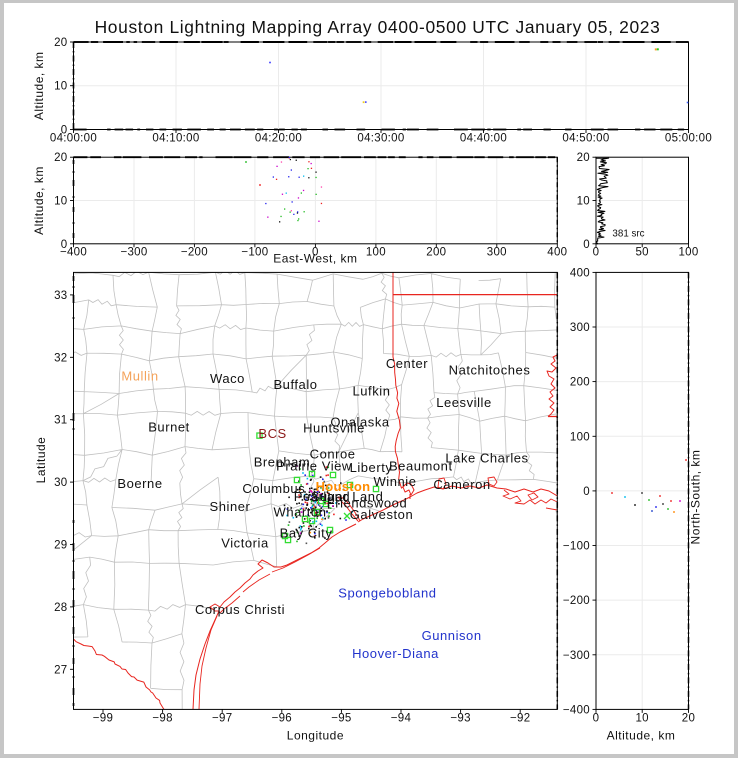 This screenshot has height=758, width=738. I want to click on svg-text: 04:00:00, so click(73, 139).